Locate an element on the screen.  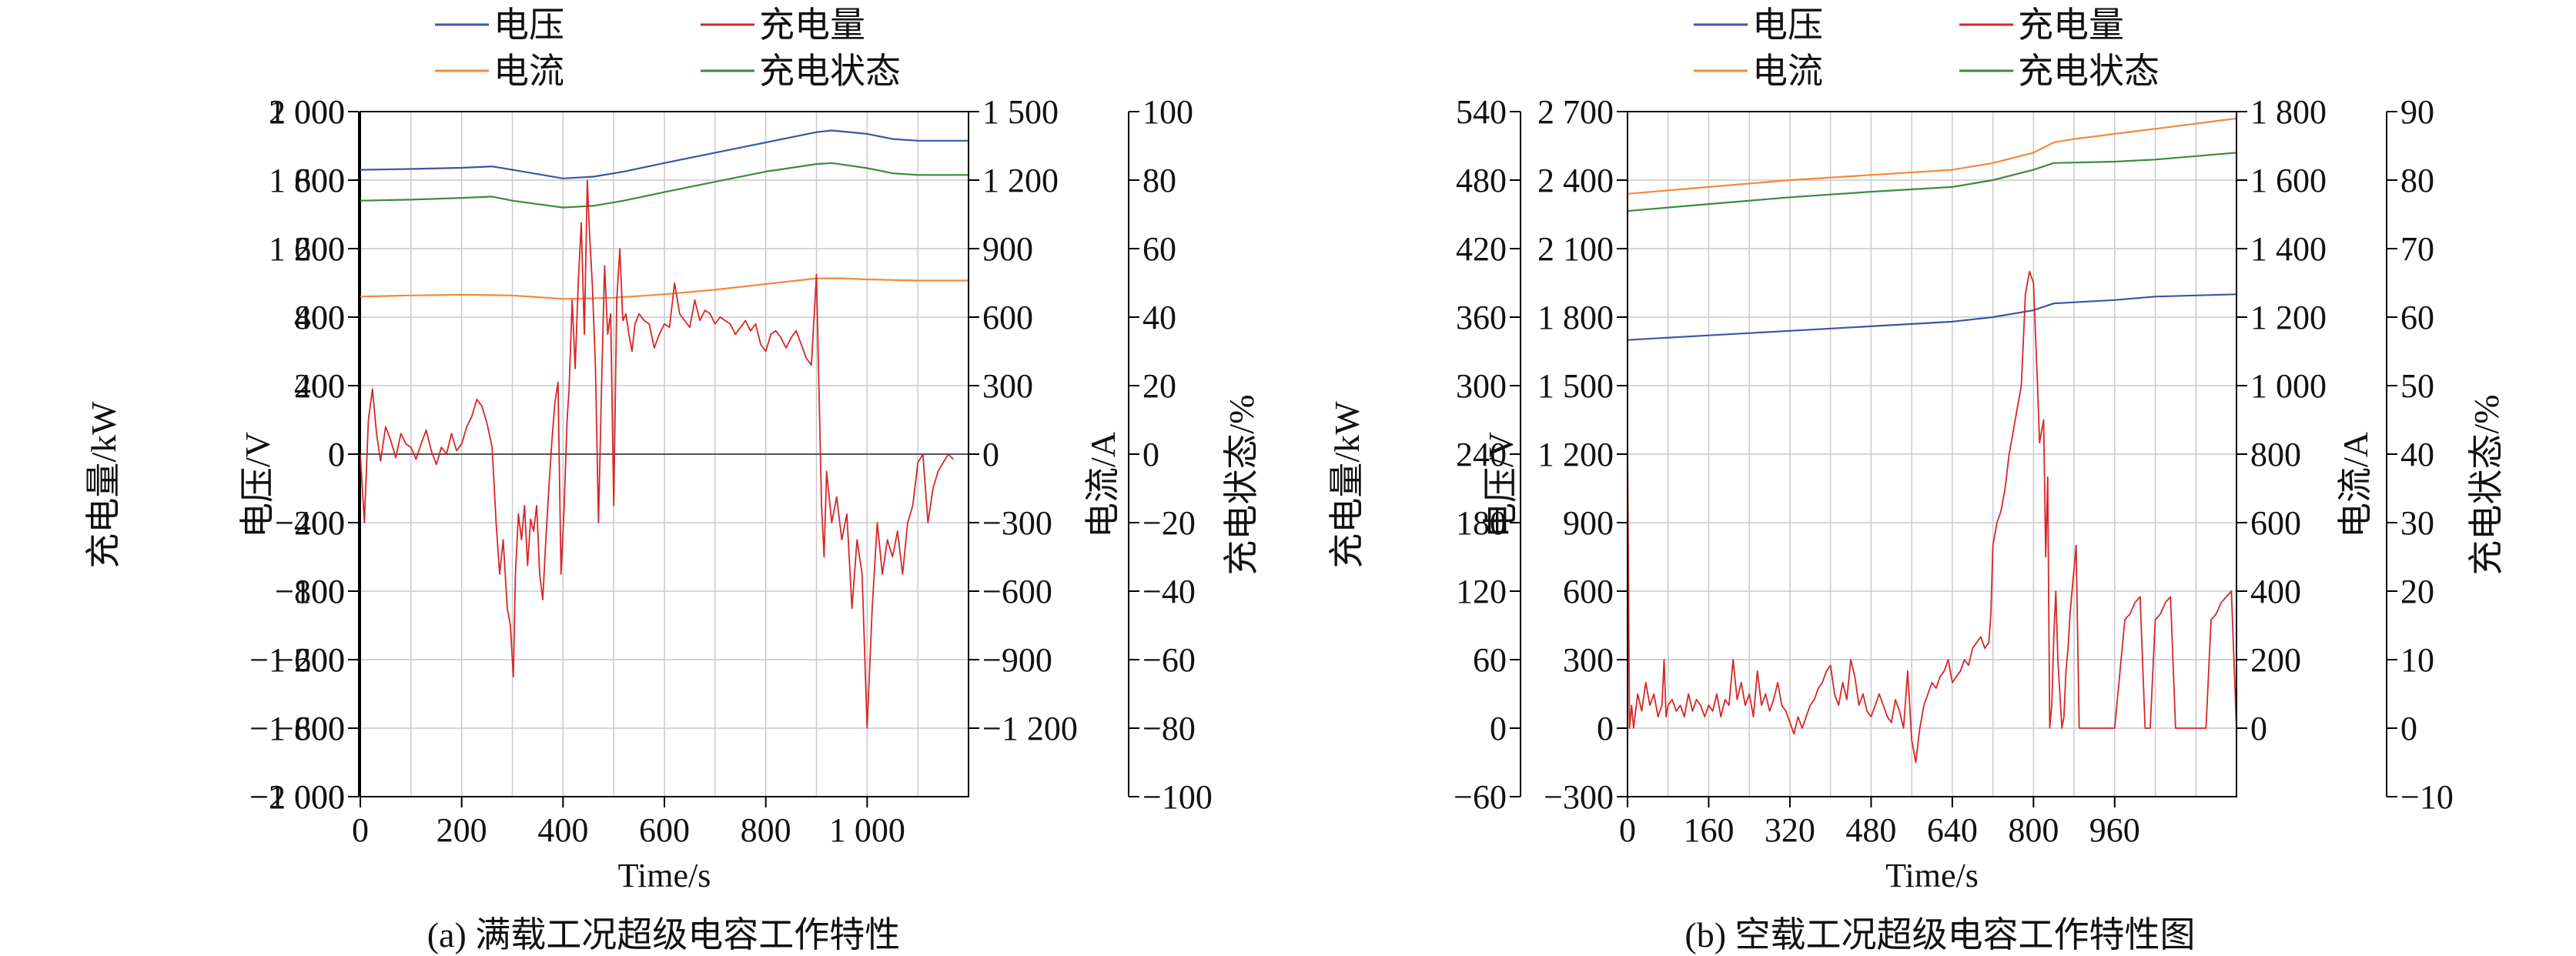
legend-label: 充电状态 is located at coordinates (2088, 71).